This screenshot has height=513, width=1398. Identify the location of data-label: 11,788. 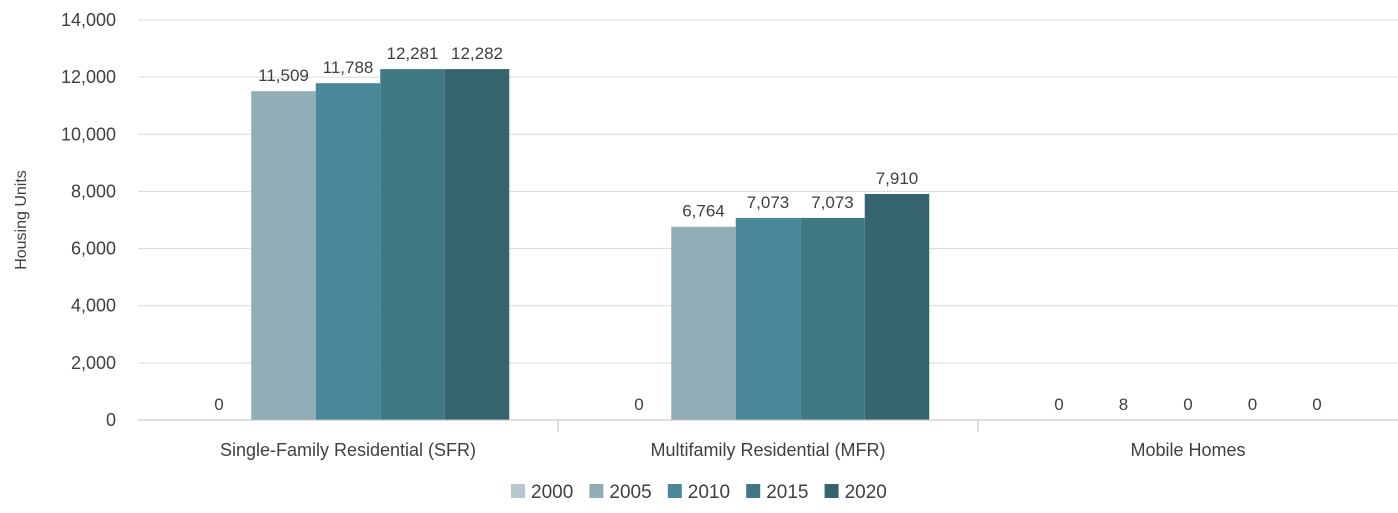
(348, 67).